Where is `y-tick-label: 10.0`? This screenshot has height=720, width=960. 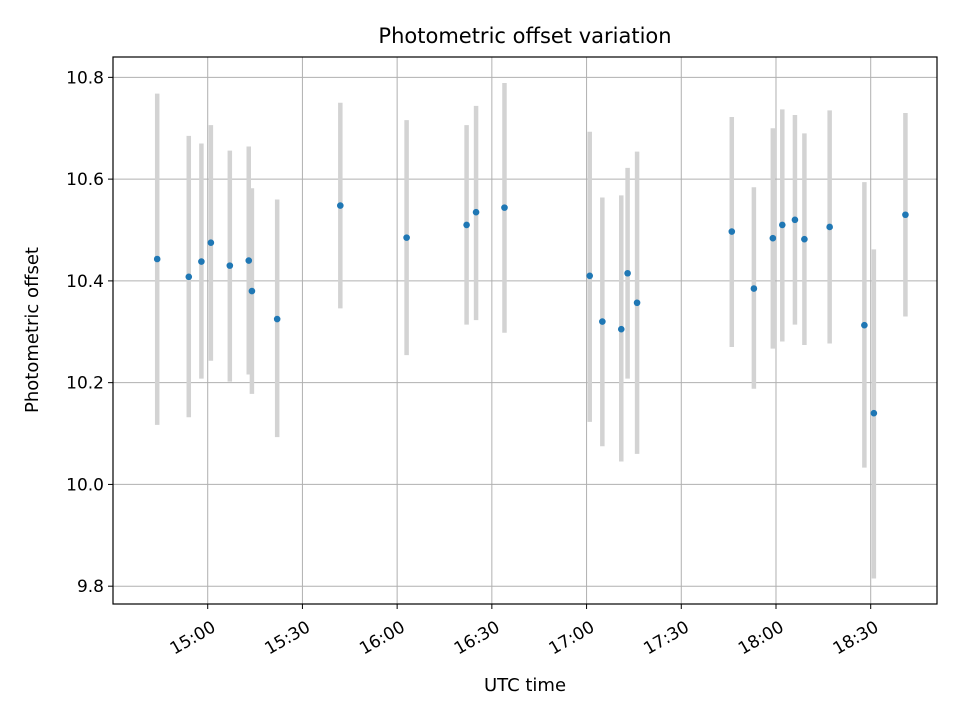 y-tick-label: 10.0 is located at coordinates (85, 485).